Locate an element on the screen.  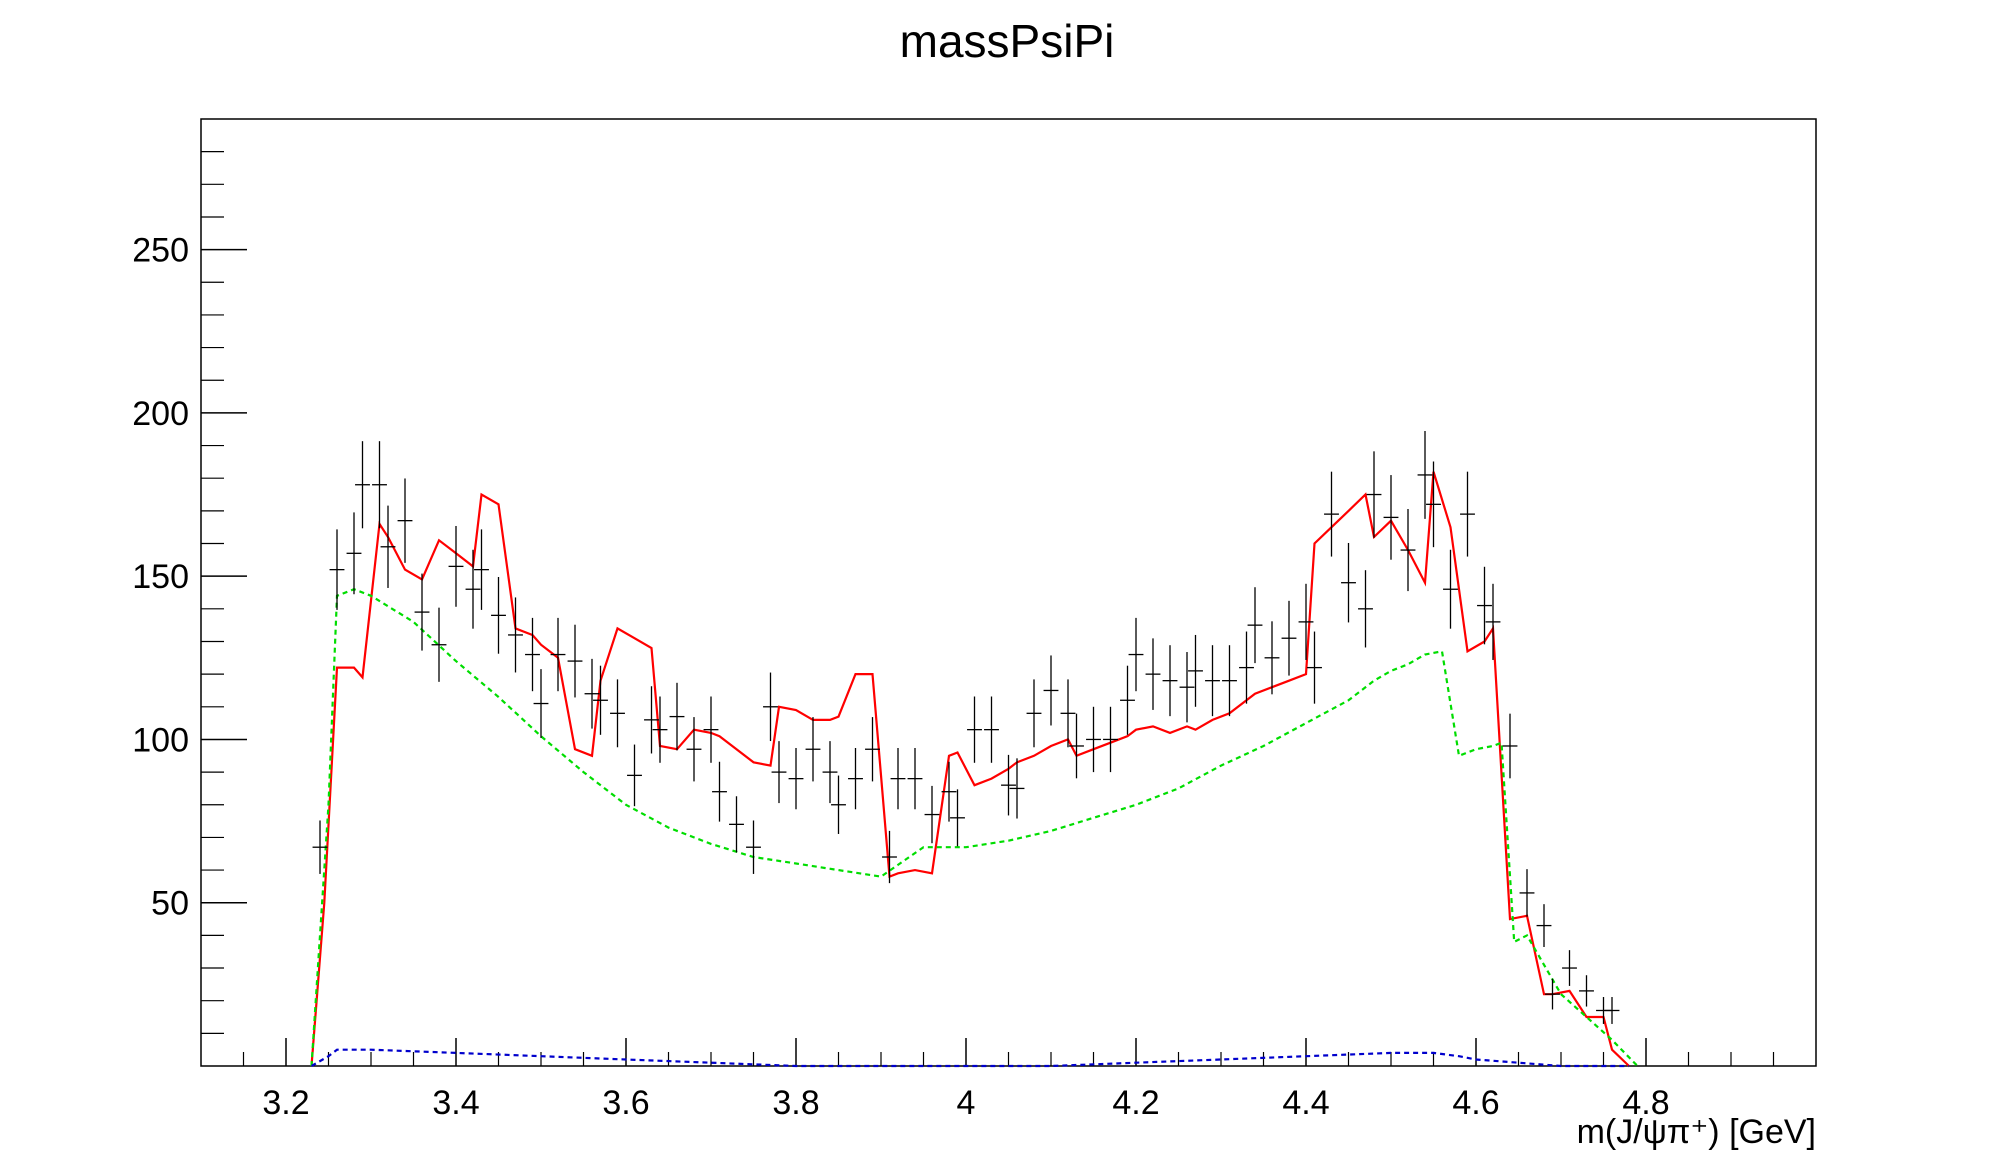
y-tick-label: 200 is located at coordinates (160, 414).